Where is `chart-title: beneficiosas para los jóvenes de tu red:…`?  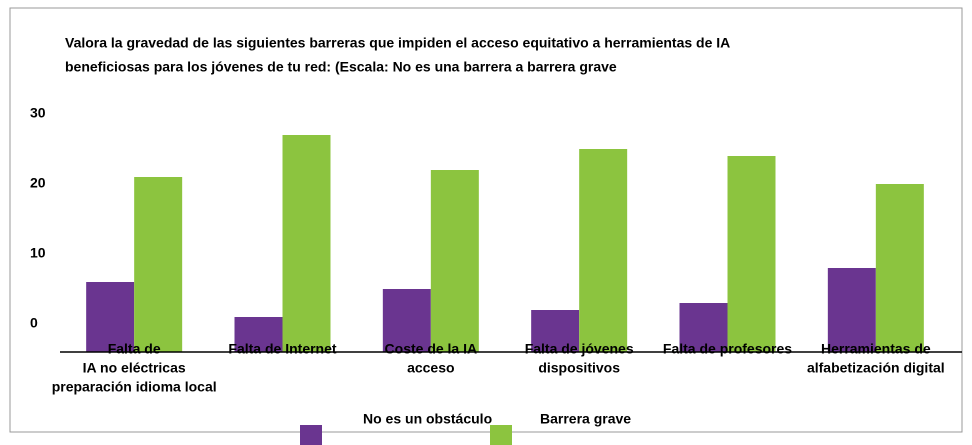 chart-title: beneficiosas para los jóvenes de tu red:… is located at coordinates (341, 67).